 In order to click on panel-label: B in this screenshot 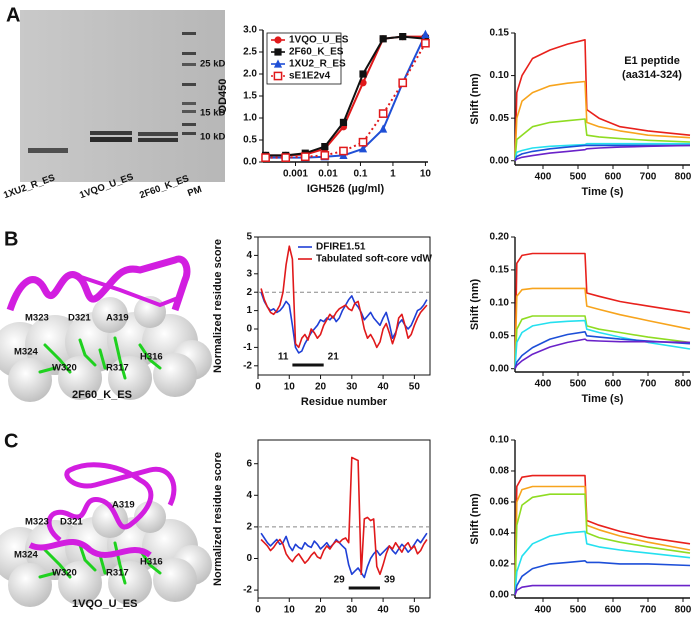, I will do `click(11, 239)`.